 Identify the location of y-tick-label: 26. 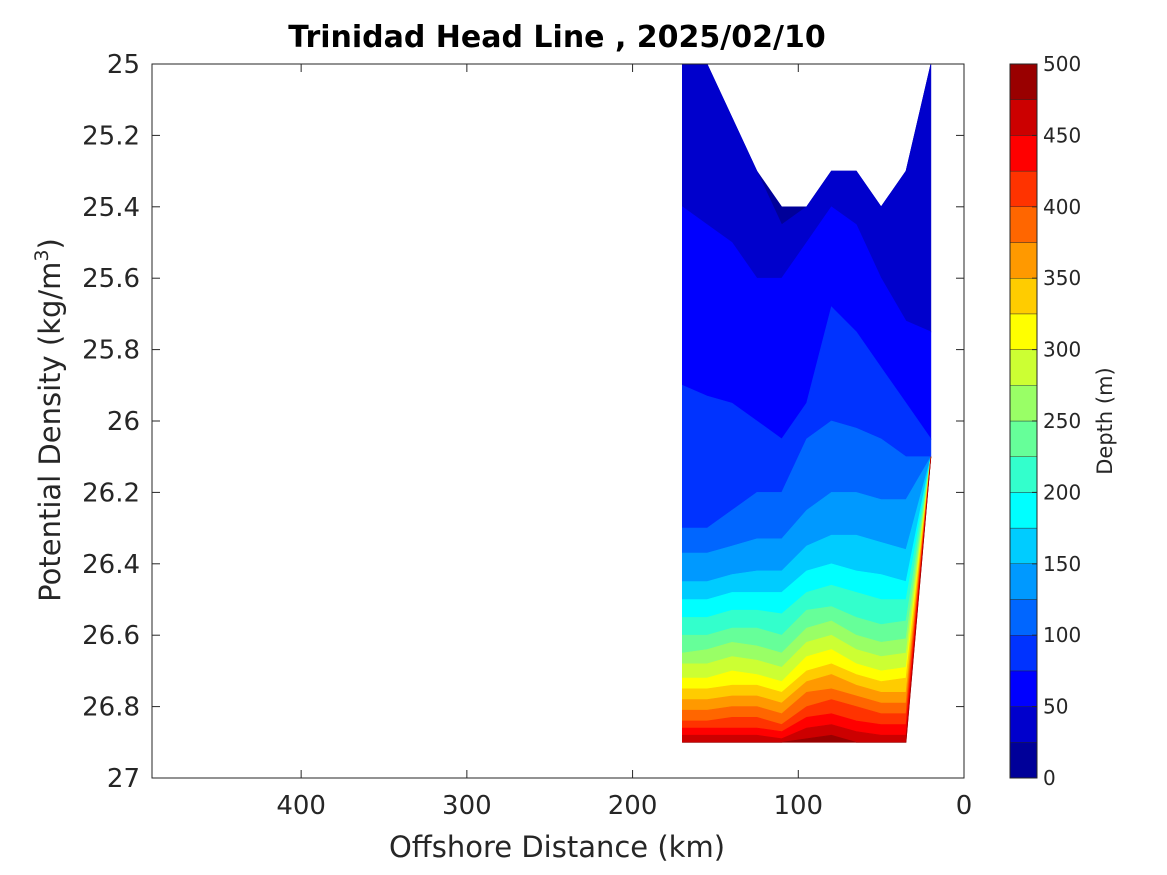
(123, 422).